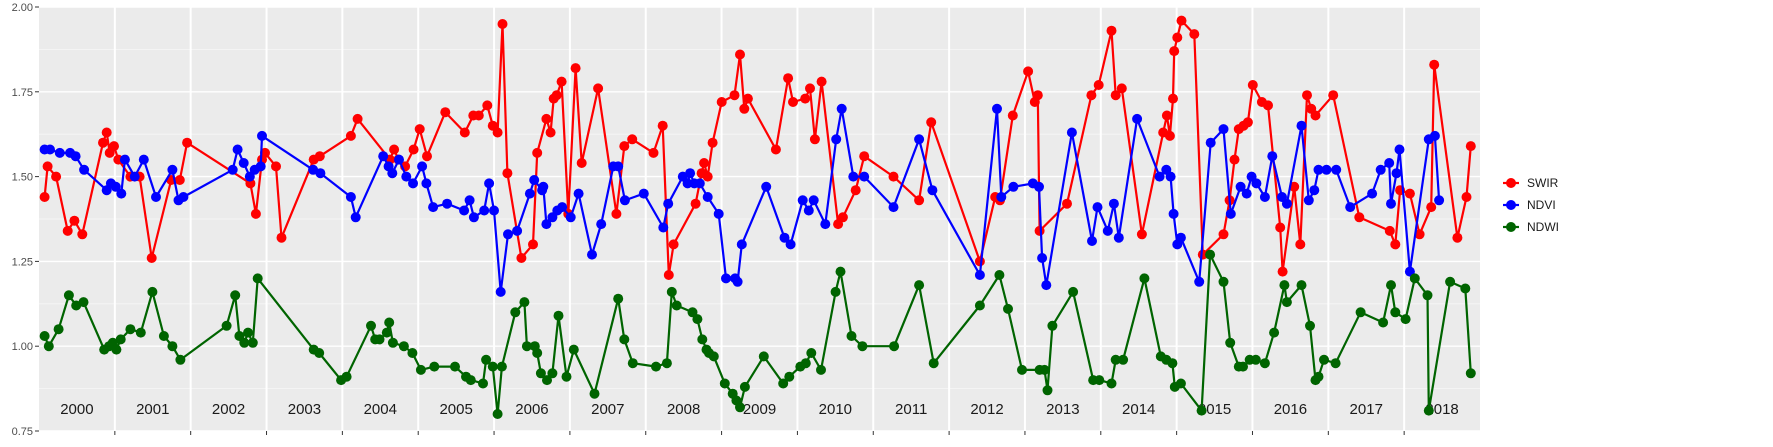  What do you see at coordinates (22, 93) in the screenshot?
I see `y-tick-label: 1.75` at bounding box center [22, 93].